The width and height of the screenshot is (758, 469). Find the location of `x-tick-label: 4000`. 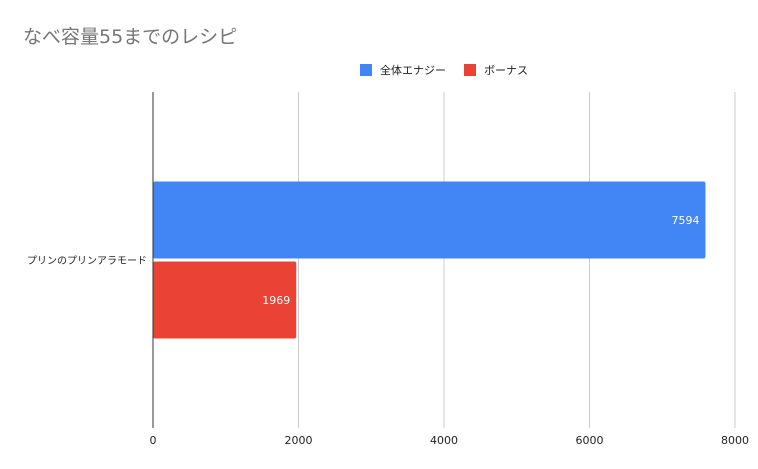

x-tick-label: 4000 is located at coordinates (444, 440).